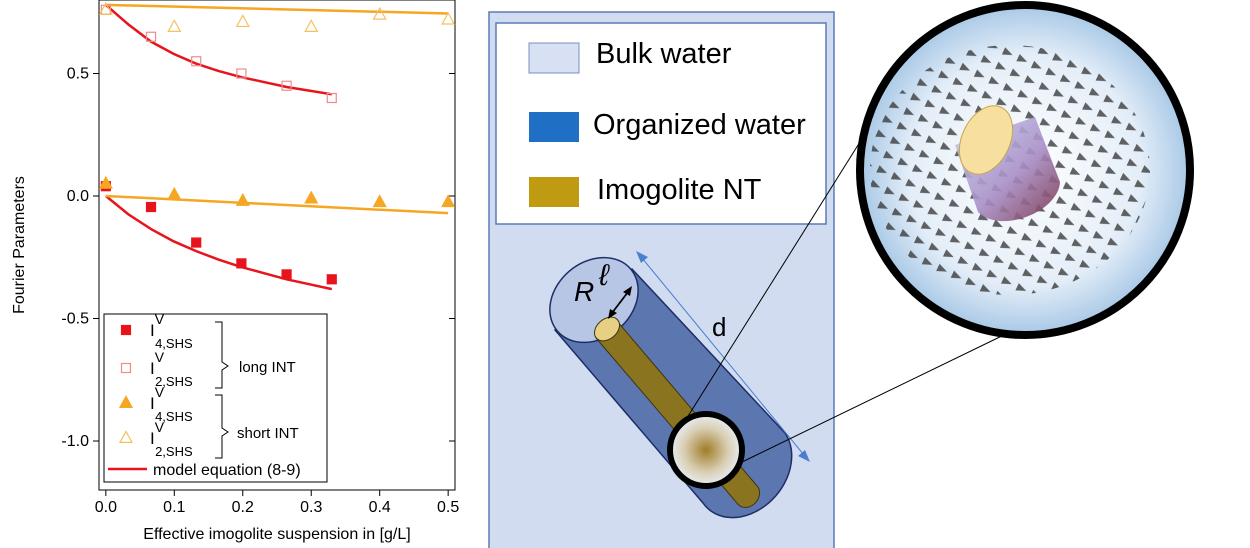 This screenshot has width=1250, height=548. Describe the element at coordinates (78, 74) in the screenshot. I see `y-tick-label: 0.5` at that location.